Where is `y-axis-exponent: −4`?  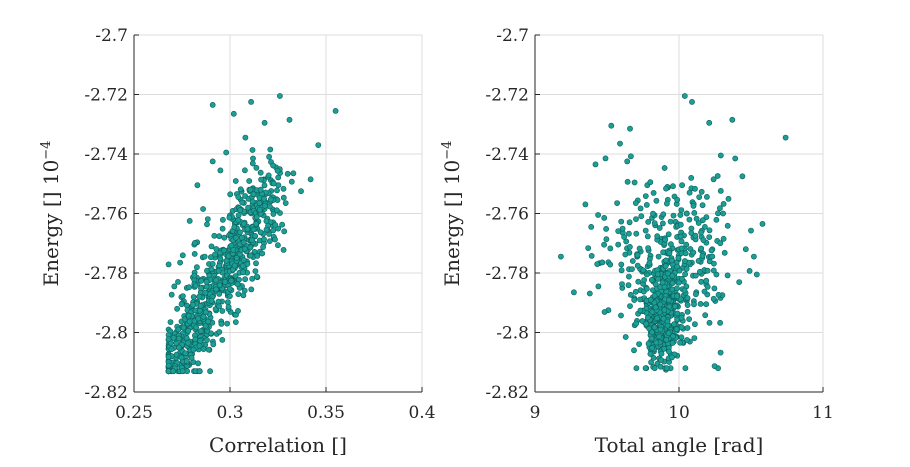
y-axis-exponent: −4 is located at coordinates (46, 150).